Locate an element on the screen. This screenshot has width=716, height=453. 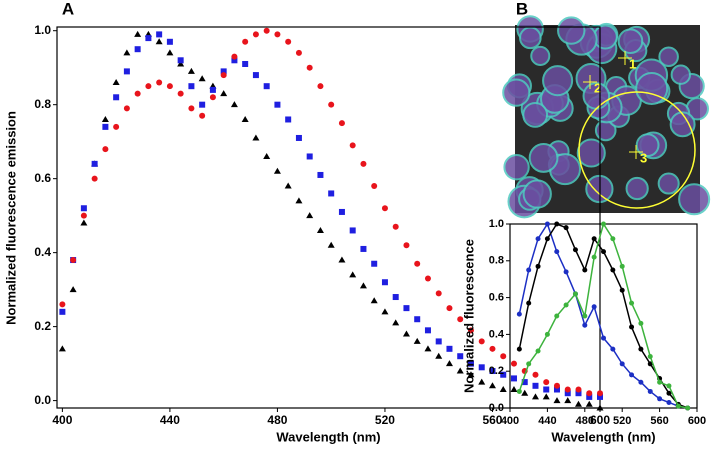
y-tick-label: 1.0 is located at coordinates (42, 30).